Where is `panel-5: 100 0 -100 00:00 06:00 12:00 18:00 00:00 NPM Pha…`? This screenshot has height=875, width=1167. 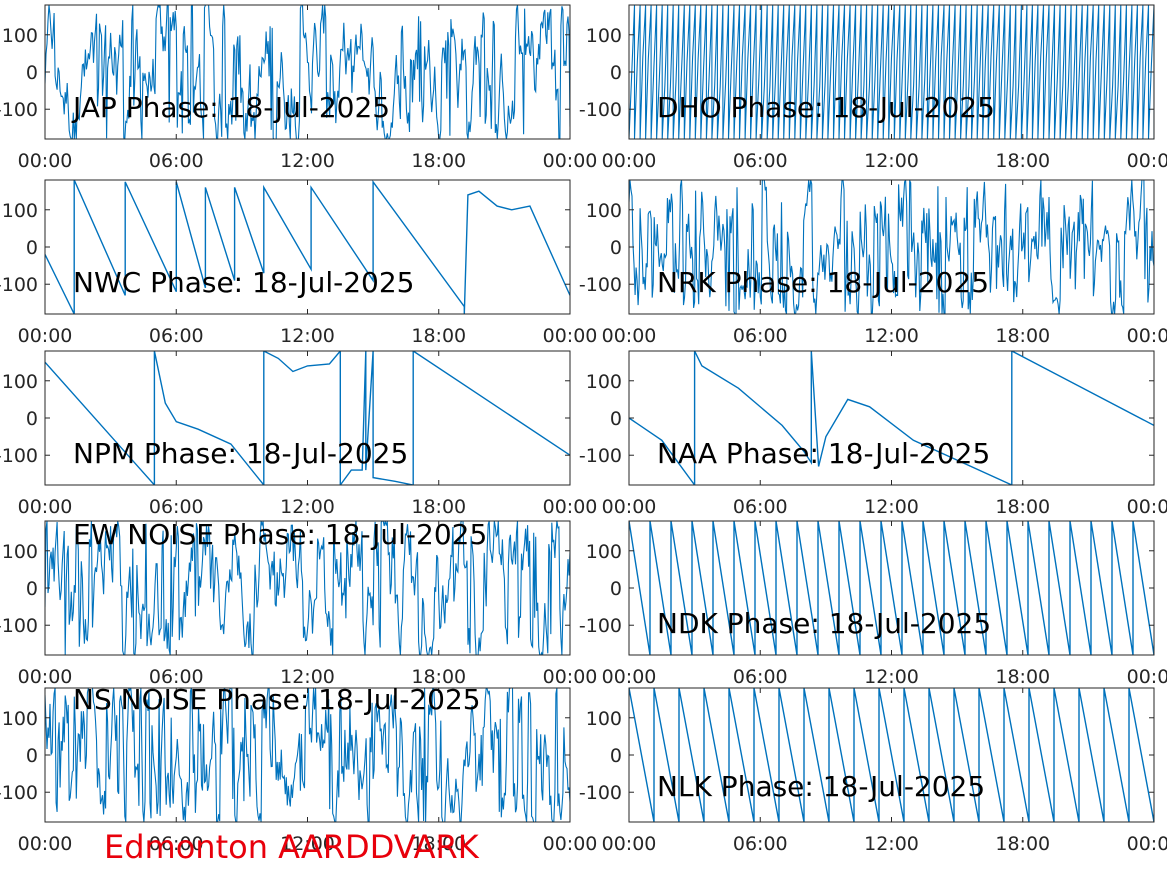
panel-5: 100 0 -100 00:00 06:00 12:00 18:00 00:00 NPM Pha… is located at coordinates (299, 434).